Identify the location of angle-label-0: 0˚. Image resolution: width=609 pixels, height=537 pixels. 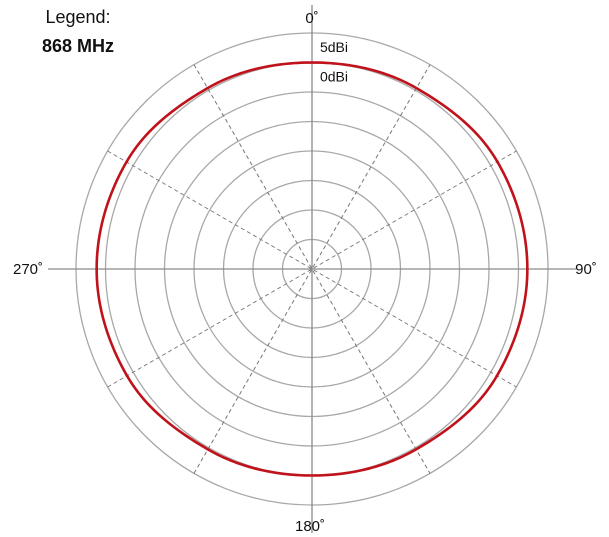
(311, 18).